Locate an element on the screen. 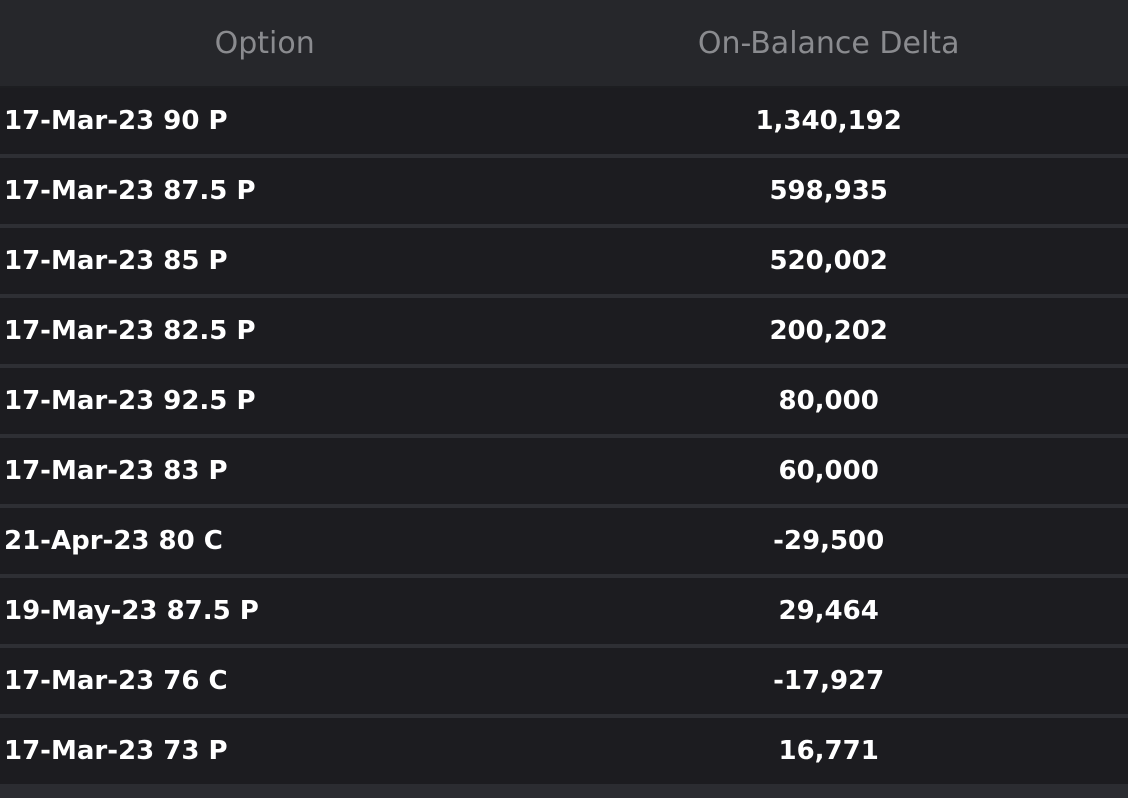 The height and width of the screenshot is (798, 1128). option-cell: 17-Mar-23 83 P is located at coordinates (116, 471).